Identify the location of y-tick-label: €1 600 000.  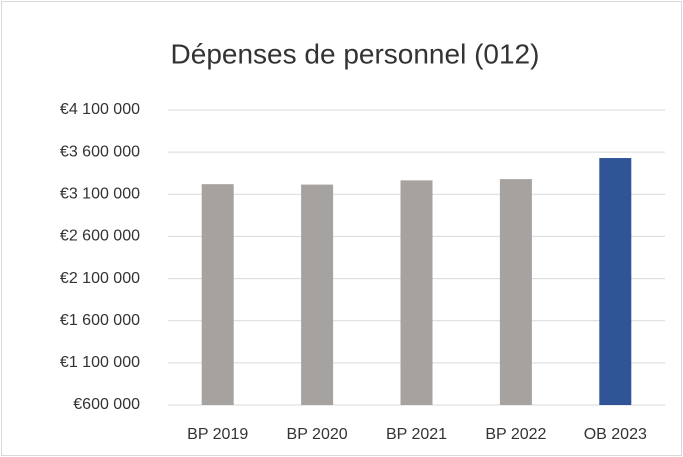
(100, 320).